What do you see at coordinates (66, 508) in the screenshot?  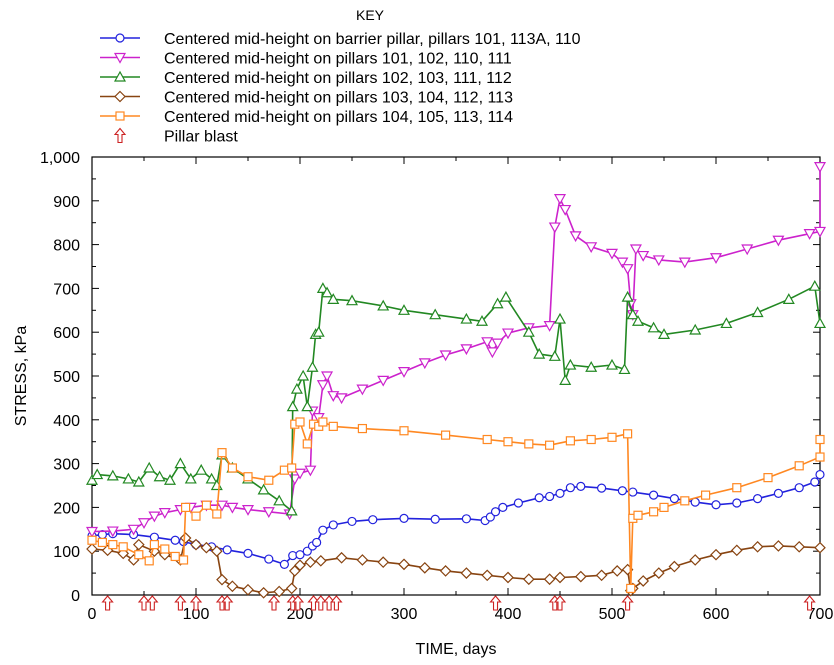 I see `y-tick-label: 200` at bounding box center [66, 508].